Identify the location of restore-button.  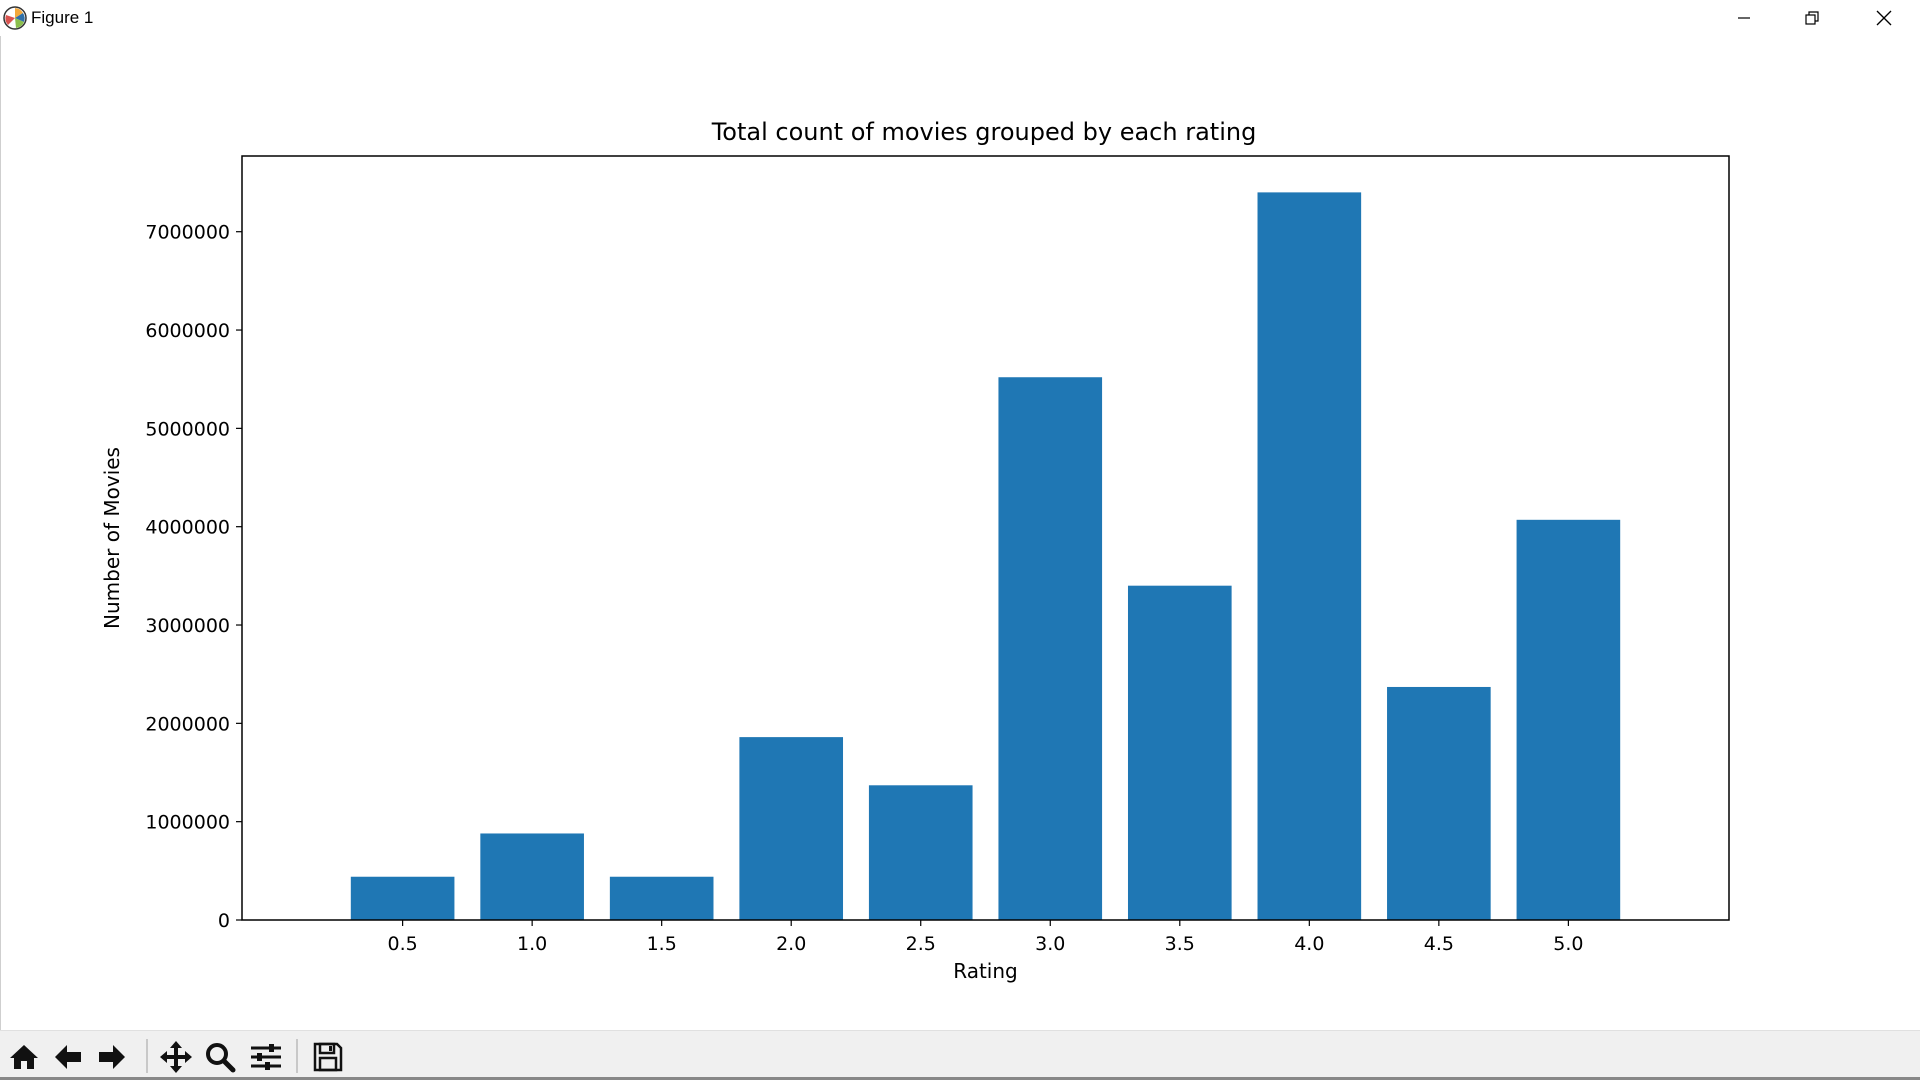
(1812, 18).